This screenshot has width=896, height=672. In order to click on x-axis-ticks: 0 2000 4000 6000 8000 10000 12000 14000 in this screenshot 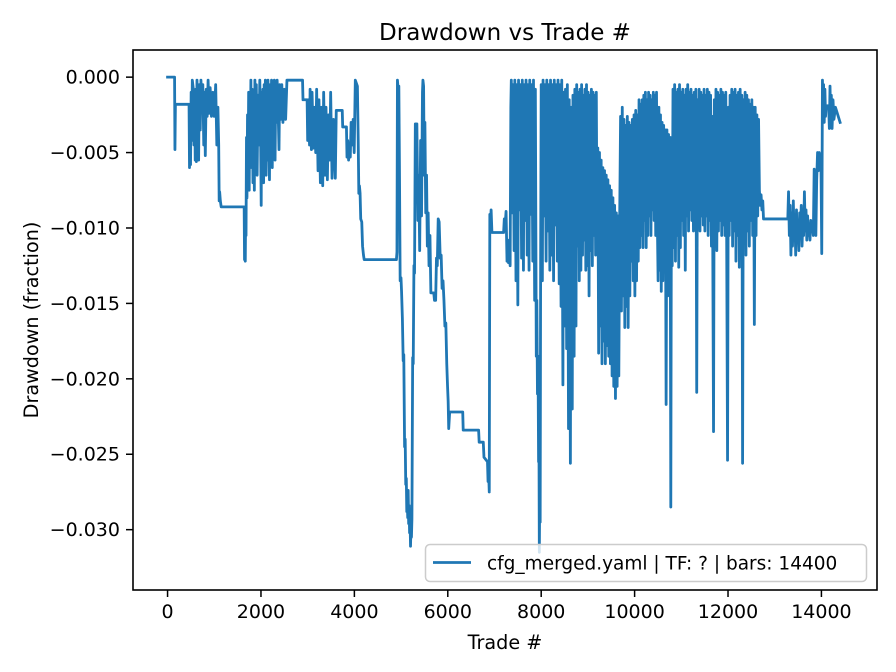, I will do `click(507, 606)`.